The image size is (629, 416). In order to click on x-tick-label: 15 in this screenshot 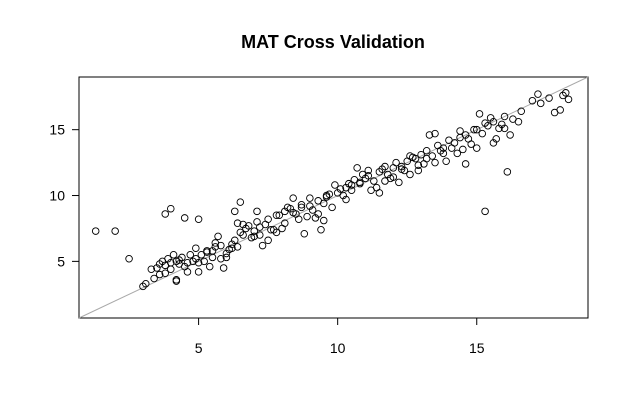, I will do `click(477, 348)`.